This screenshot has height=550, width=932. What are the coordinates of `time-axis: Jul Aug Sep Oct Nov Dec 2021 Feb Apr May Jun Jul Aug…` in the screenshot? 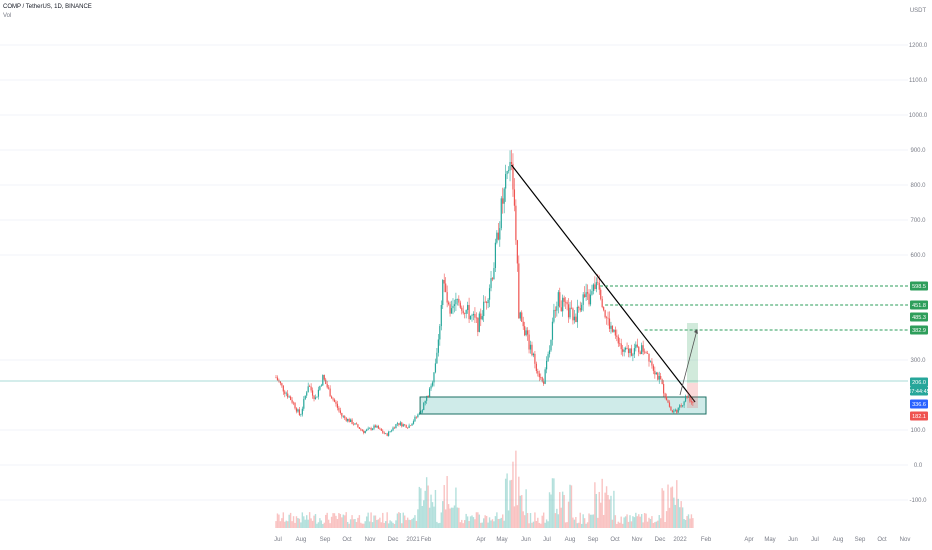 It's located at (592, 540).